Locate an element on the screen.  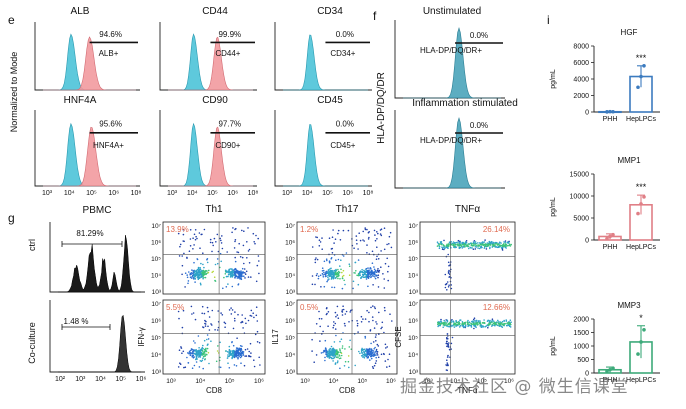
hist-title-cd90: CD90 is located at coordinates (215, 100).